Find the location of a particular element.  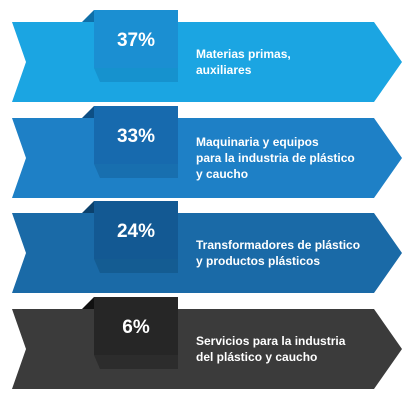

item-label: y productos plásticos is located at coordinates (258, 261).